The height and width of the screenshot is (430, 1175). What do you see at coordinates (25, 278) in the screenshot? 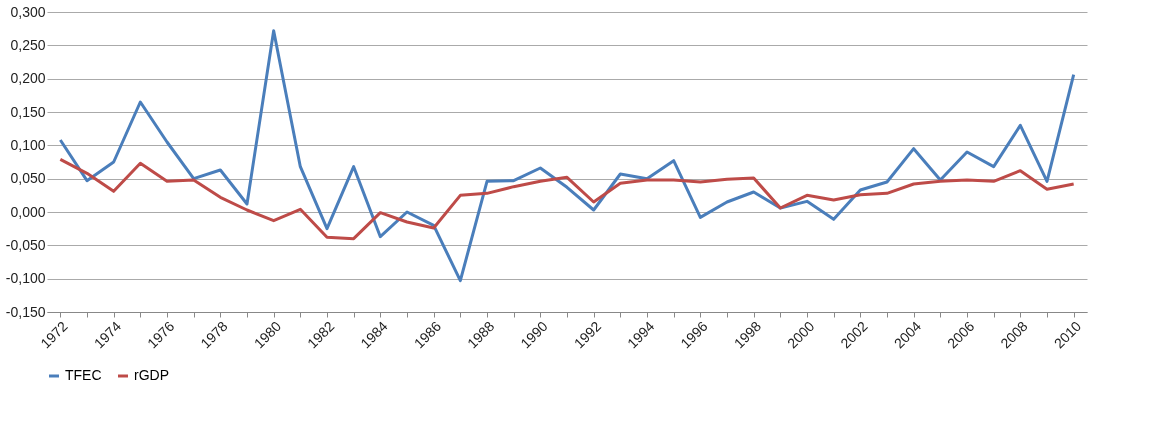
I see `y-tick-label: -0,100` at bounding box center [25, 278].